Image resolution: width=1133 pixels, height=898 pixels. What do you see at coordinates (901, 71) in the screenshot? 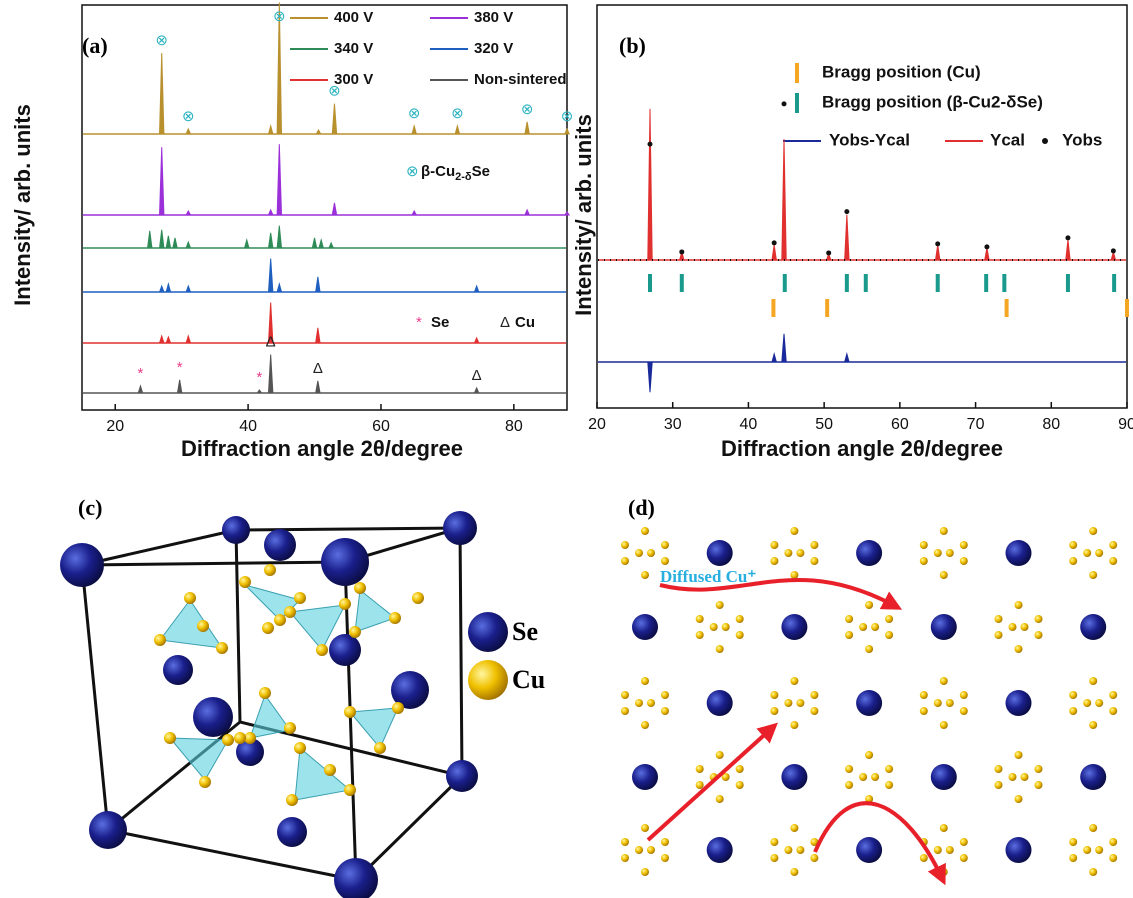
I see `legend-label: Bragg position (Cu)` at bounding box center [901, 71].